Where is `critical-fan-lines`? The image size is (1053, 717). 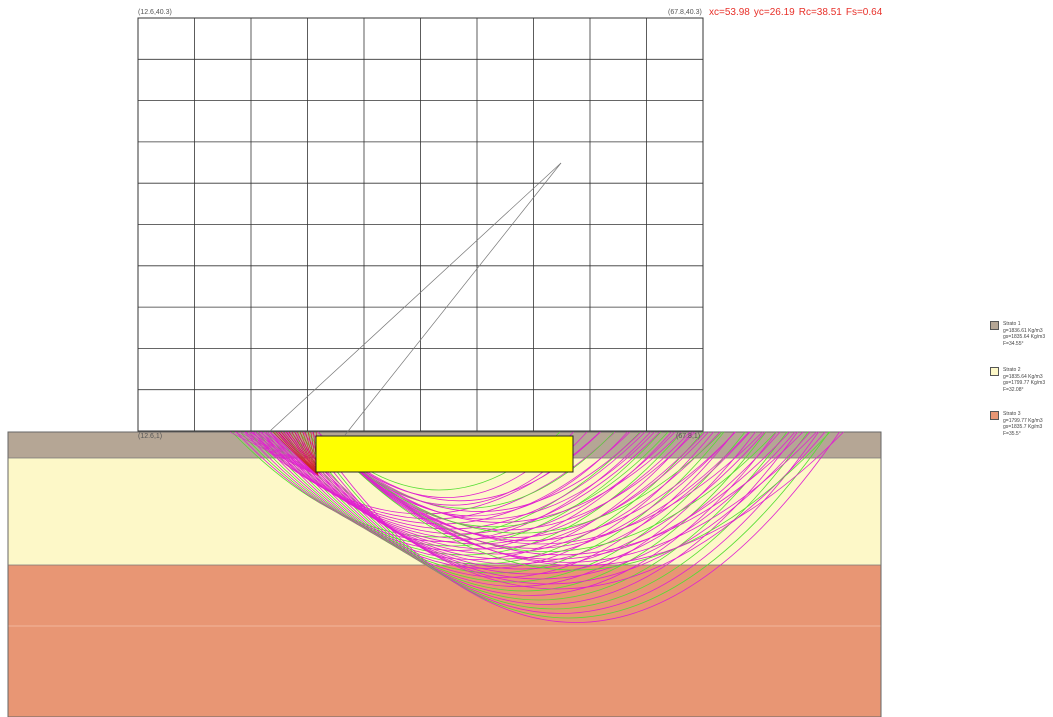
critical-fan-lines is located at coordinates (274, 454).